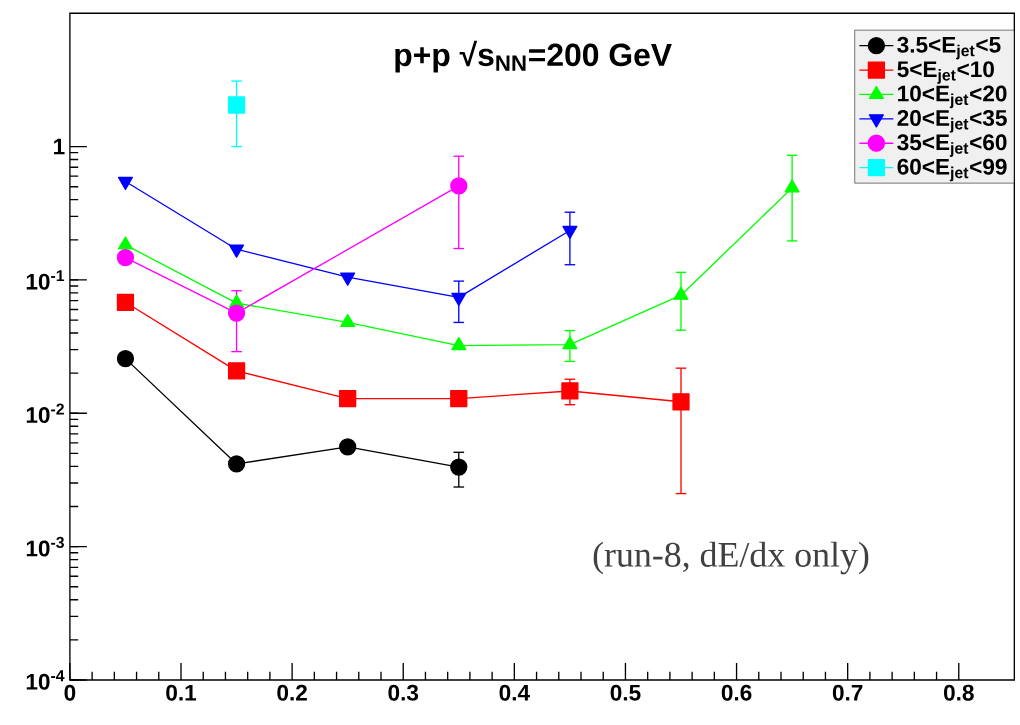  I want to click on x-tick-label: 0.4, so click(514, 692).